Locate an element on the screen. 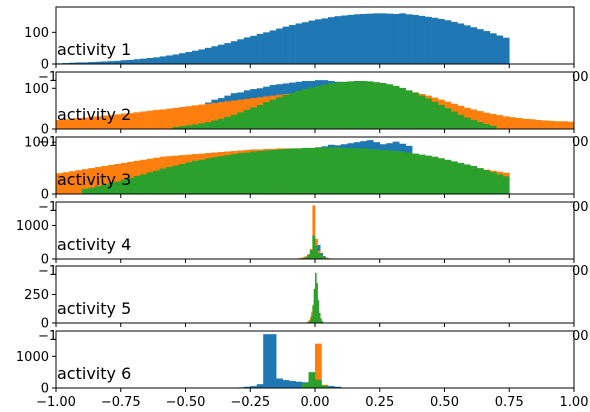  panel-label: activity 4 is located at coordinates (94, 244).